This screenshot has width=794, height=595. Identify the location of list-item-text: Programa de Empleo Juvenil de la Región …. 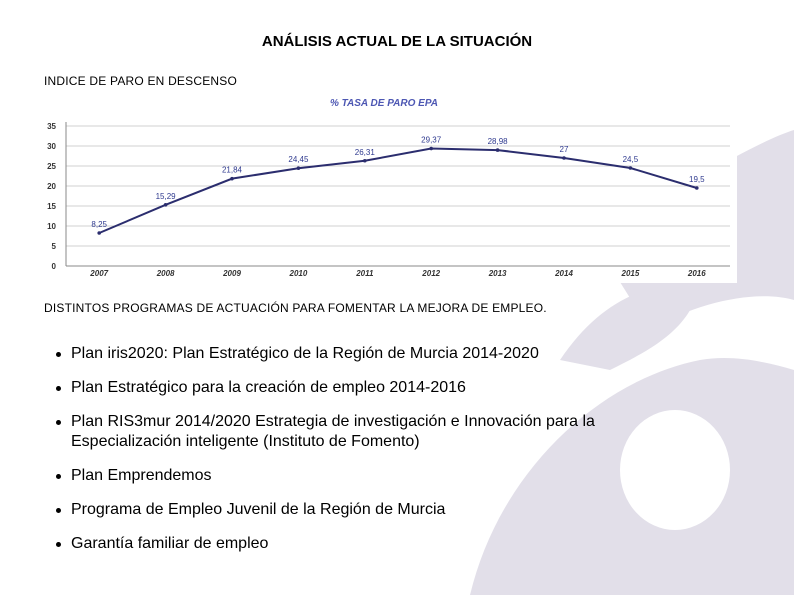
(258, 509).